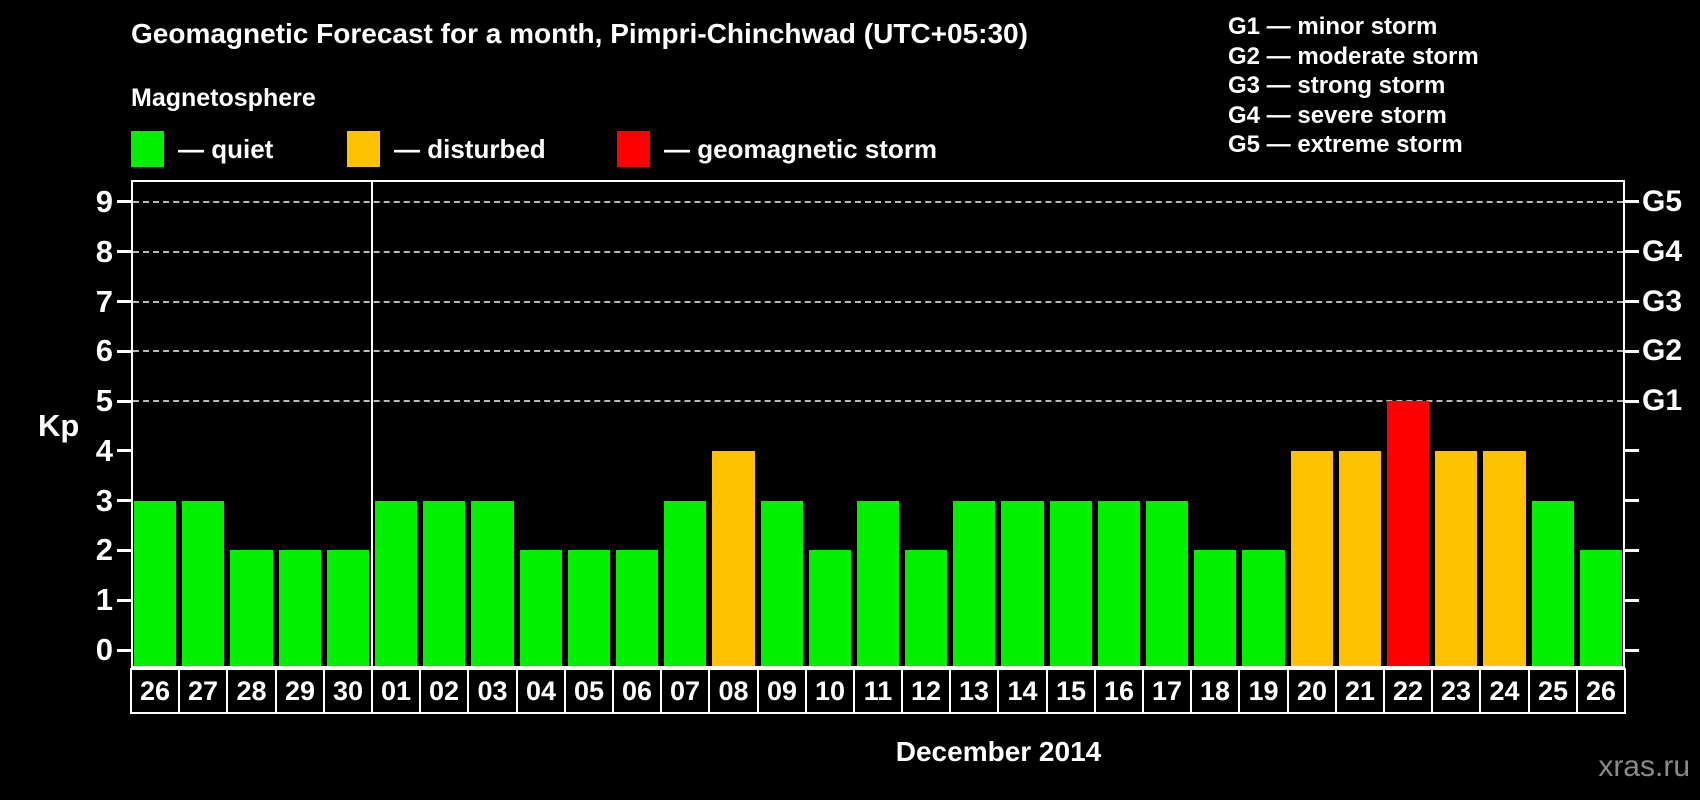  What do you see at coordinates (1337, 115) in the screenshot?
I see `storm-scale-line-g4: G4 — severe storm` at bounding box center [1337, 115].